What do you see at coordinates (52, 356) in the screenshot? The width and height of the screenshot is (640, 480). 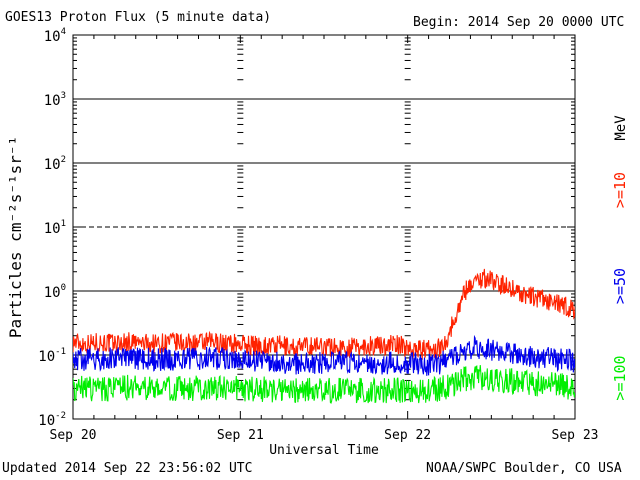 I see `y-tick-label: 10⁻¹` at bounding box center [52, 356].